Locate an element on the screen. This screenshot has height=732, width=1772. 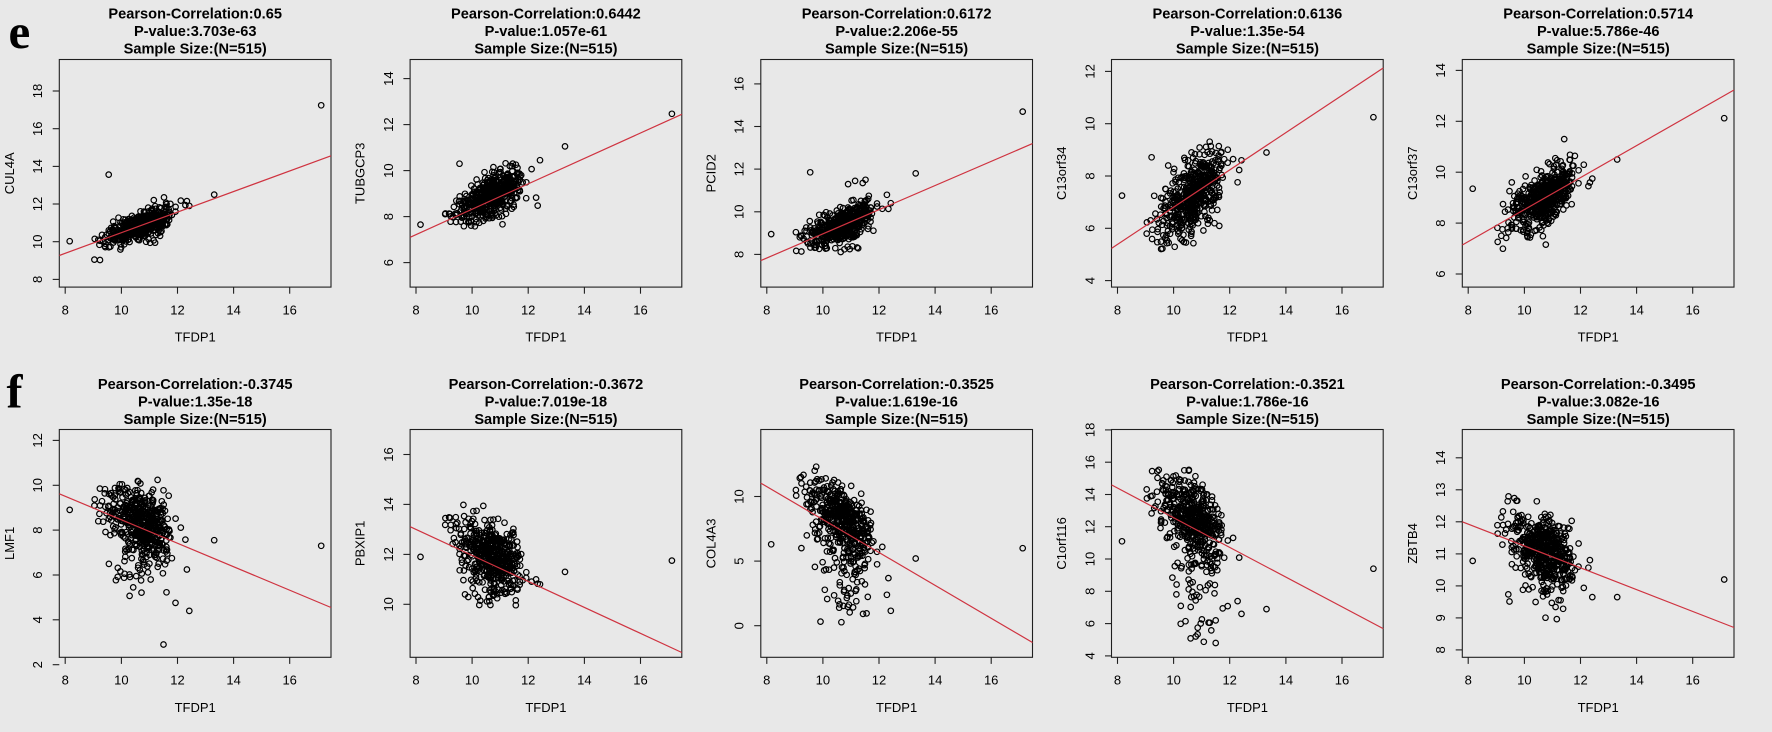
svg-text: e is located at coordinates (20, 31).